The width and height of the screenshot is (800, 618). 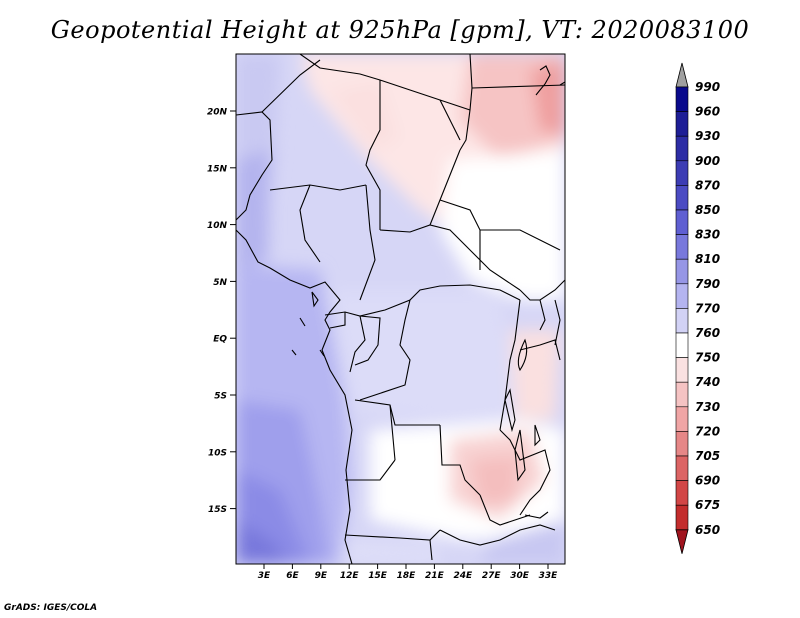 I want to click on colorbar-label: 690, so click(x=707, y=481).